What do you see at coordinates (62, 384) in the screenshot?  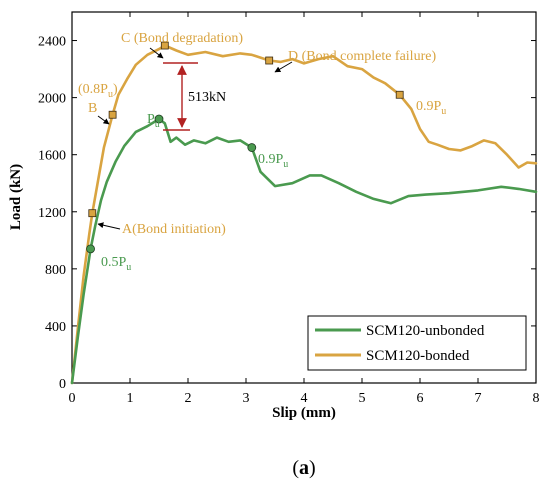 I see `y-tick-label: 0` at bounding box center [62, 384].